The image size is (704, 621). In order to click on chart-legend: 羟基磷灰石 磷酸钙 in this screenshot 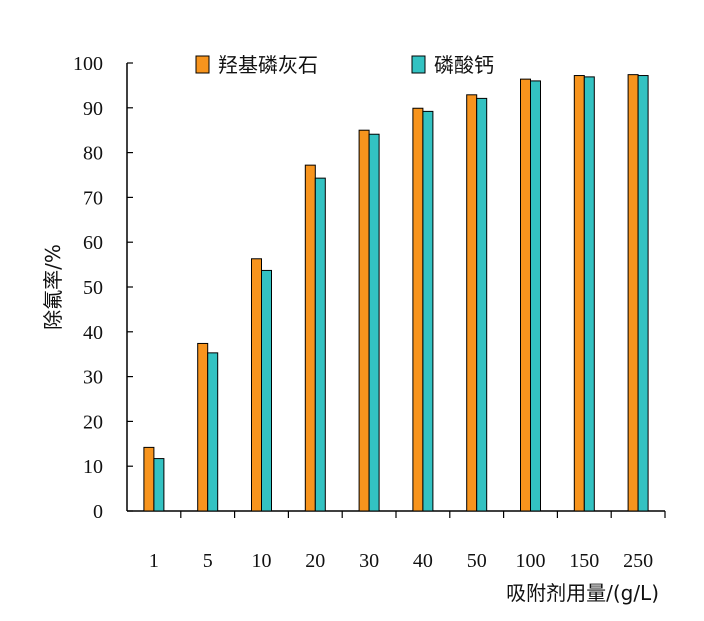, I will do `click(344, 65)`.